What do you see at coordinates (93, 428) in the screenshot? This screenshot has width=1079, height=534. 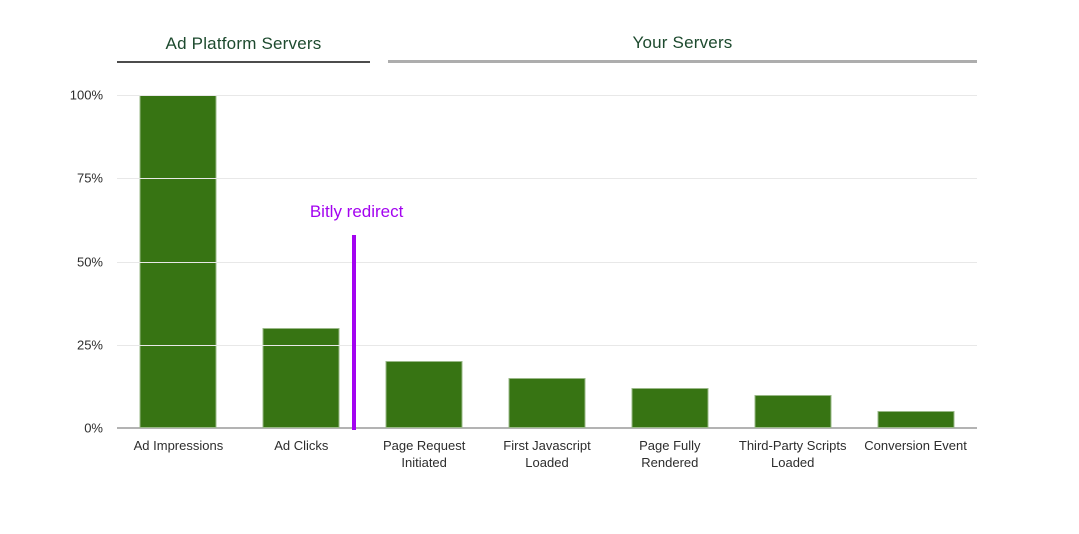 I see `y-axis-tick-label: 0%` at bounding box center [93, 428].